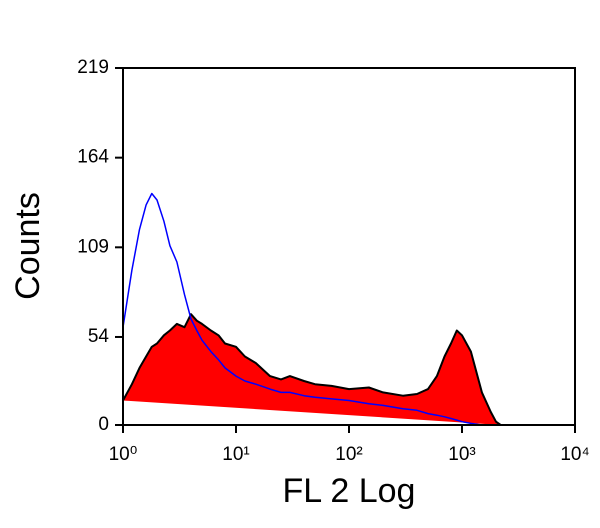  Describe the element at coordinates (28, 246) in the screenshot. I see `y-axis-label: Counts` at that location.